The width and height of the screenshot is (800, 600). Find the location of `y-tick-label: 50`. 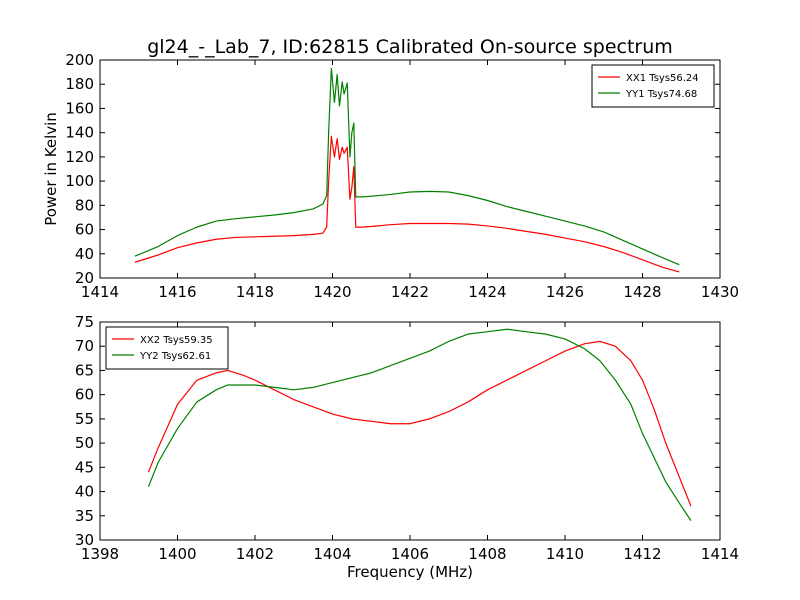

y-tick-label: 50 is located at coordinates (84, 443).